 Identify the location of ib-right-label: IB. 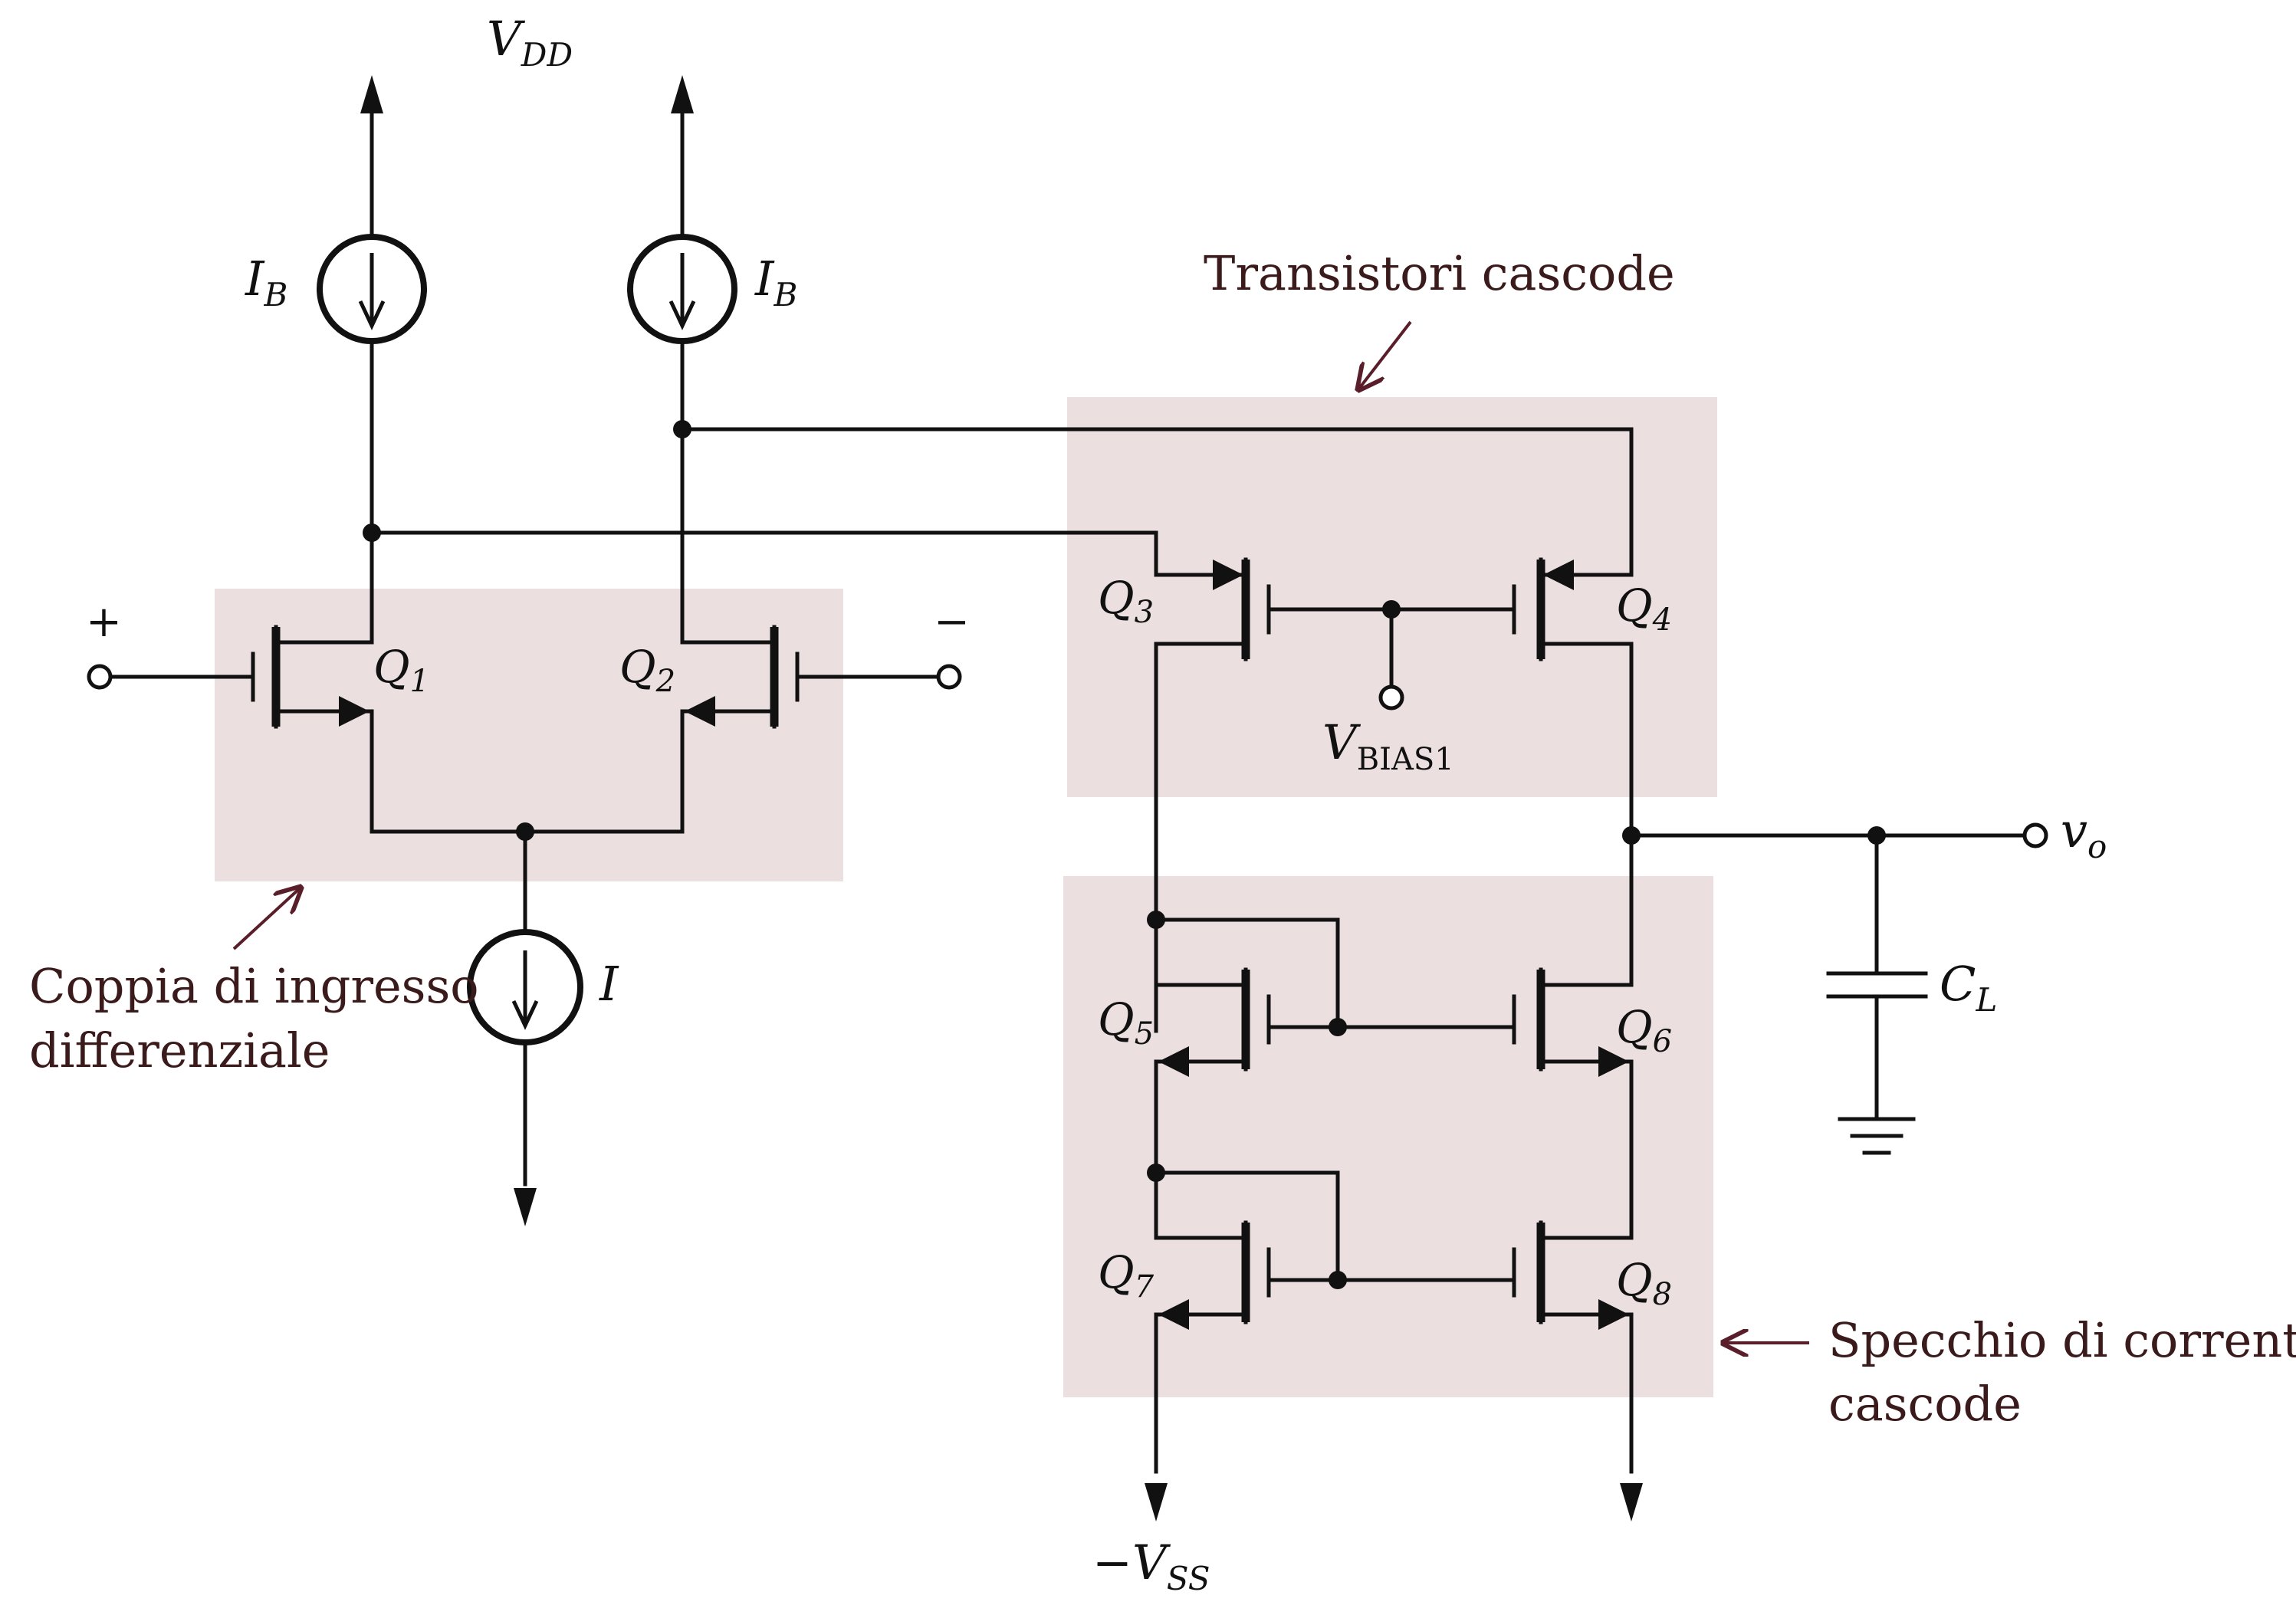
(775, 282).